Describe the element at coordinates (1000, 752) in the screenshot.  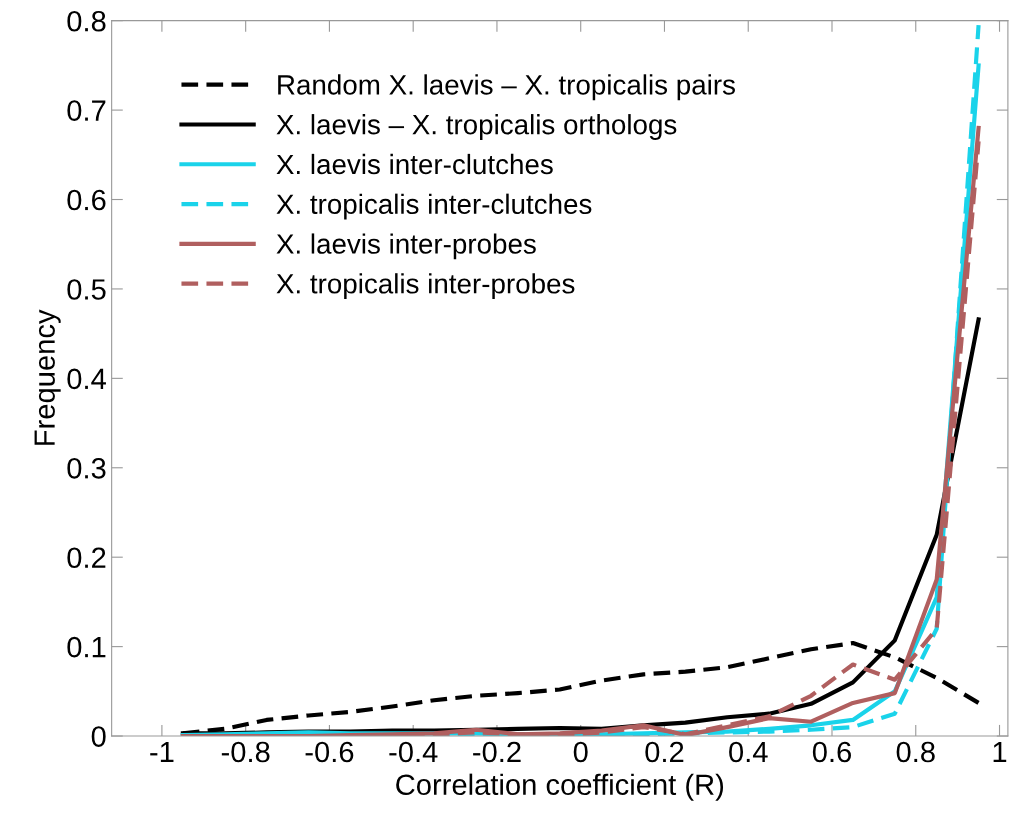
I see `x-tick-label: 1` at that location.